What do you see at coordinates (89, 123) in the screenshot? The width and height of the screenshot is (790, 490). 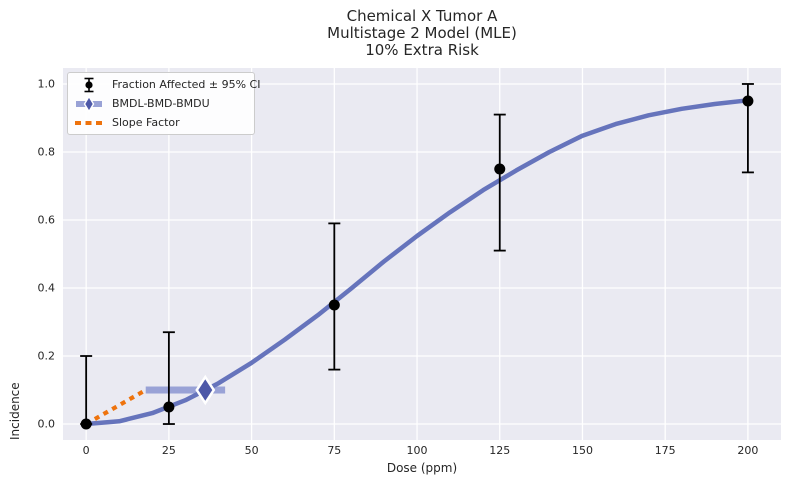 I see `dashed-line-icon` at bounding box center [89, 123].